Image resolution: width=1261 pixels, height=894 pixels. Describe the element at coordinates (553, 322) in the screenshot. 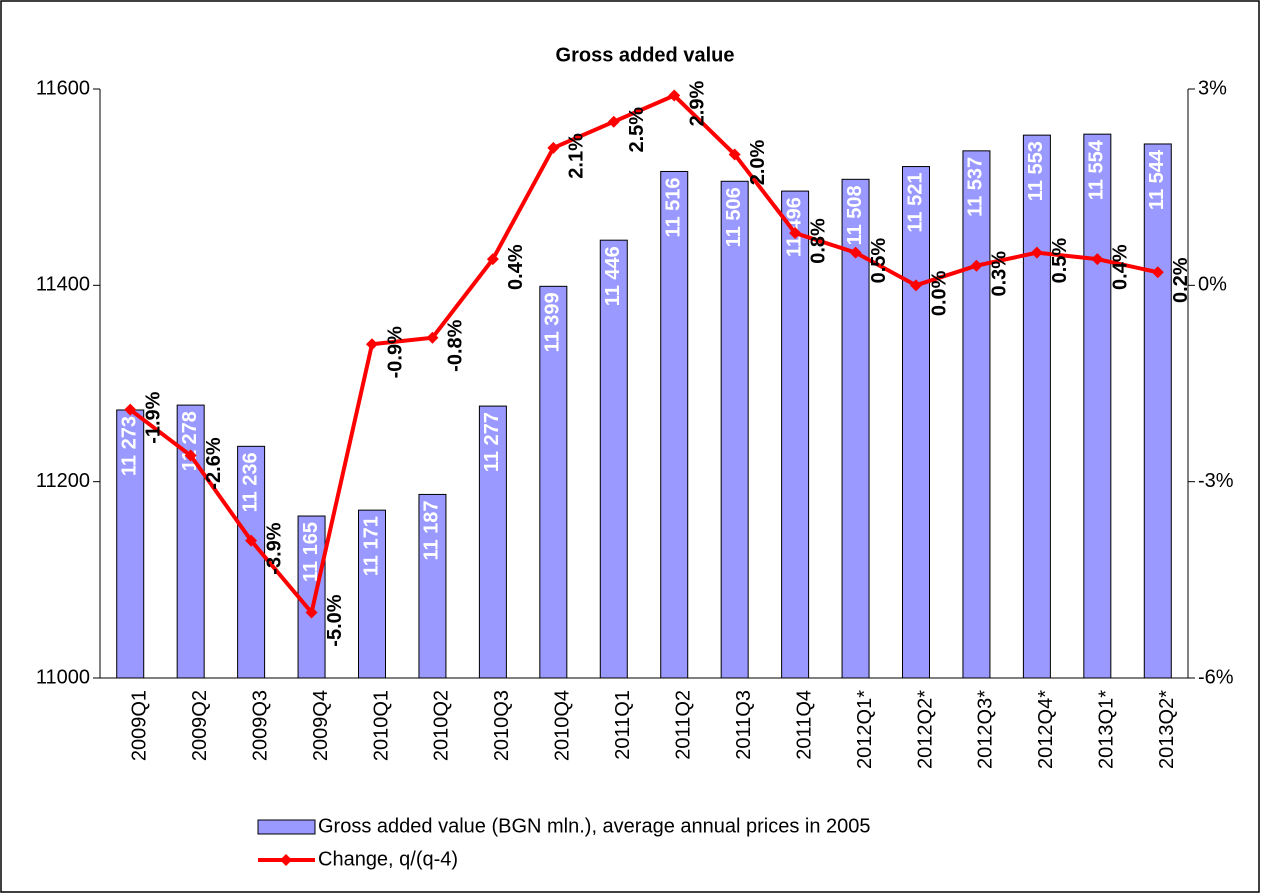

I see `bar-value-label: 11 399` at that location.